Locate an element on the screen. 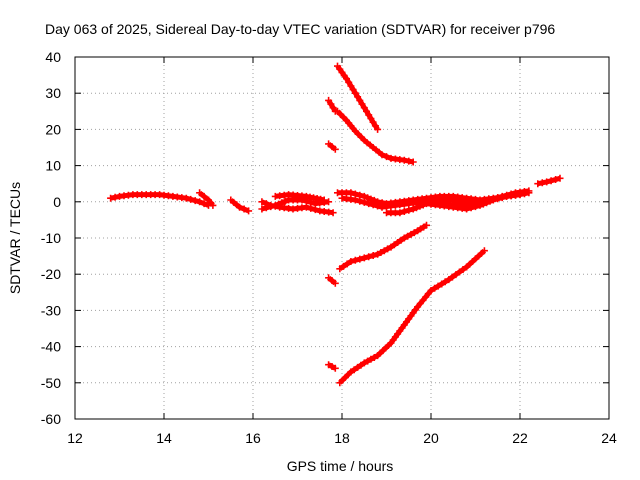 The image size is (640, 480). y-tick-label: 10 is located at coordinates (53, 166).